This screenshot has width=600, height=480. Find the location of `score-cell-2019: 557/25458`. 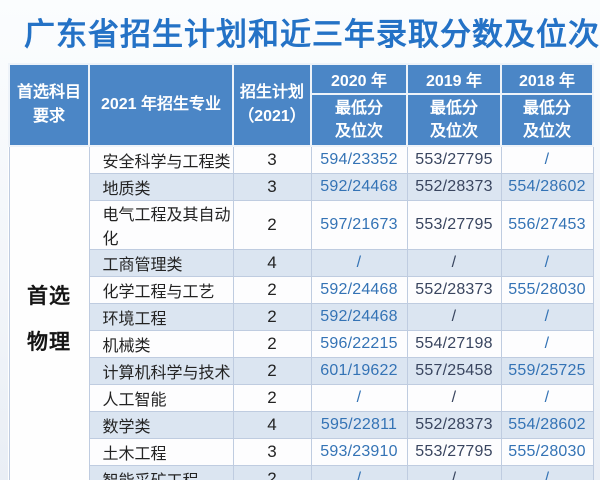

score-cell-2019: 557/25458 is located at coordinates (454, 370).